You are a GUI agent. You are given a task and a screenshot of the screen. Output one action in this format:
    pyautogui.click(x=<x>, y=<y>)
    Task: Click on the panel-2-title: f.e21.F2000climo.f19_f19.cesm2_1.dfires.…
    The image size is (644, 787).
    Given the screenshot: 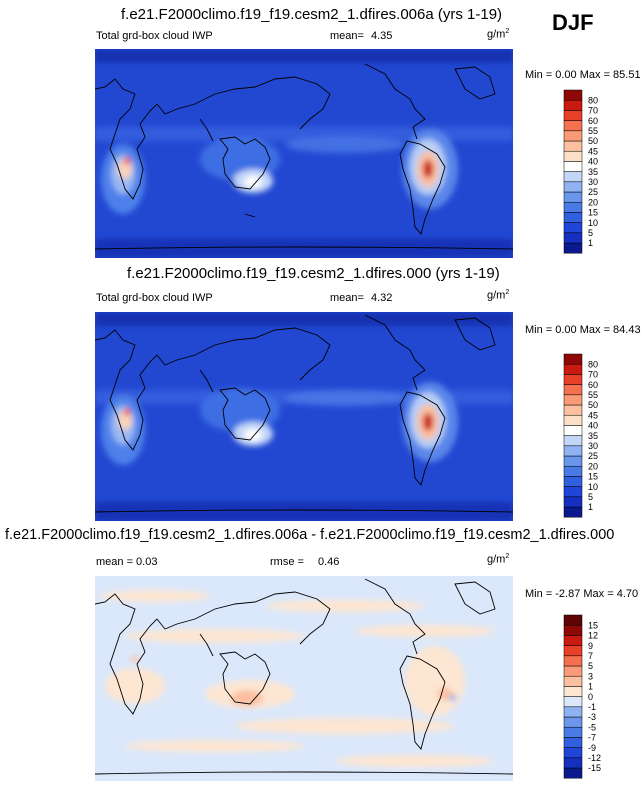 What is the action you would take?
    pyautogui.click(x=313, y=273)
    